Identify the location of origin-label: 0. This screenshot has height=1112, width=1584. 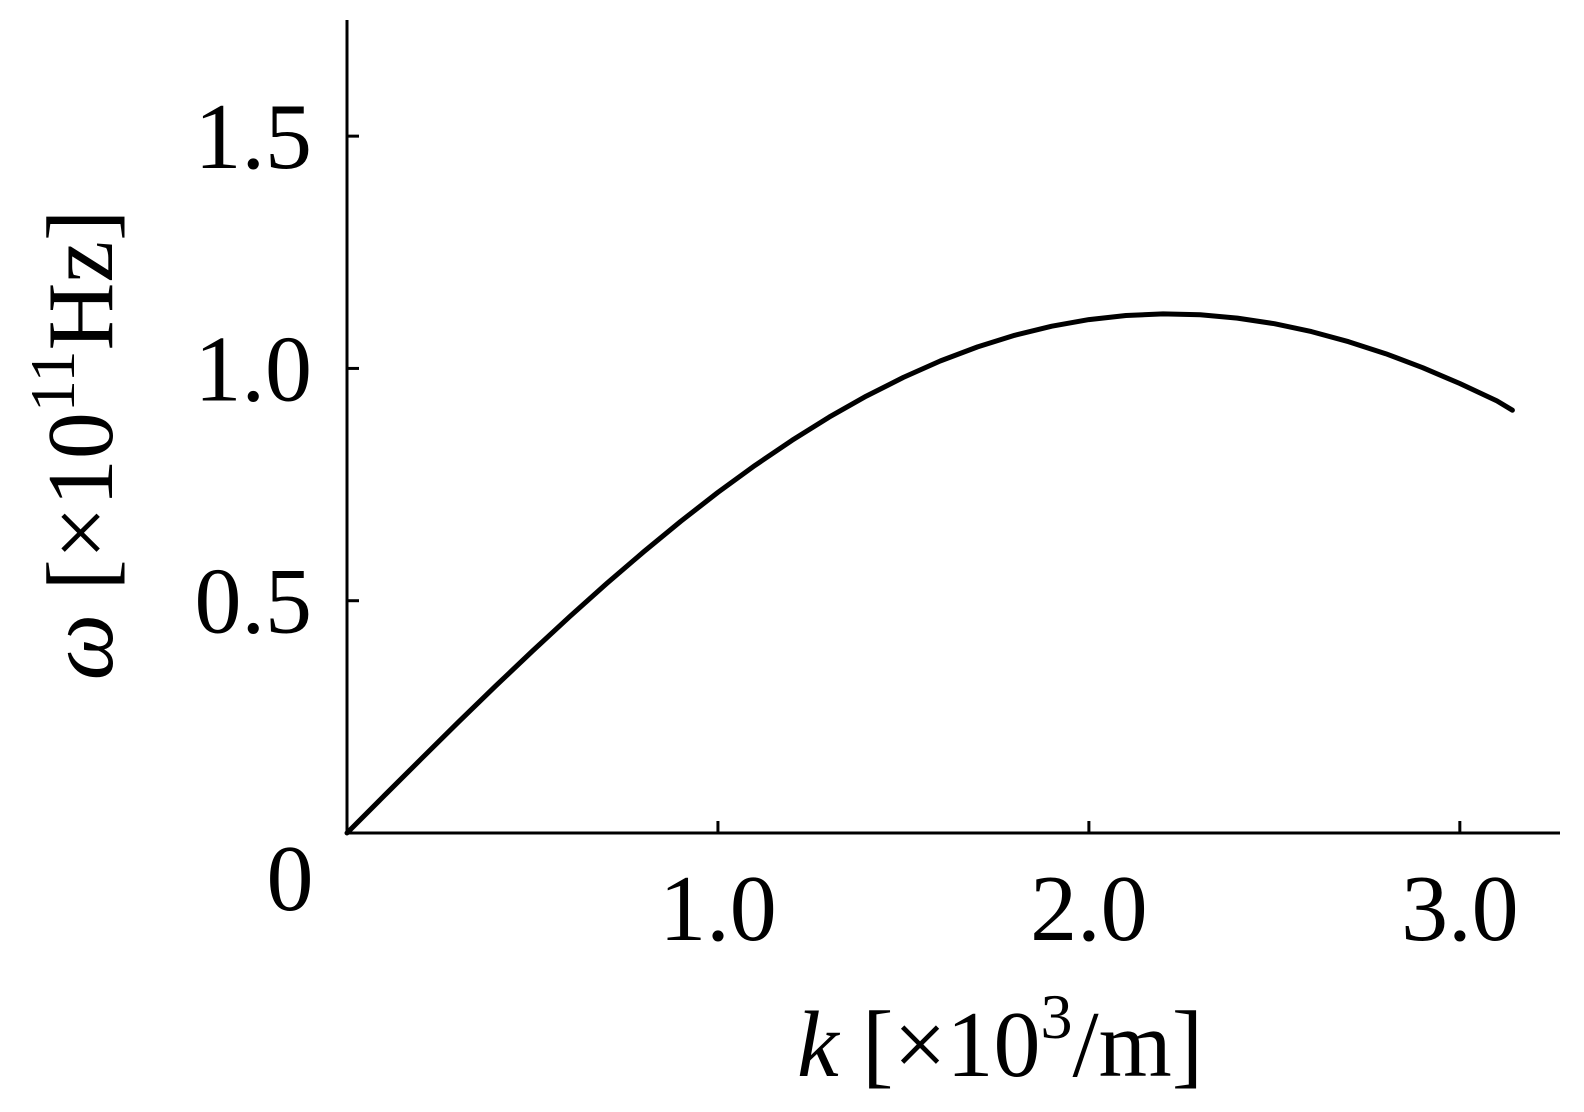
(290, 879).